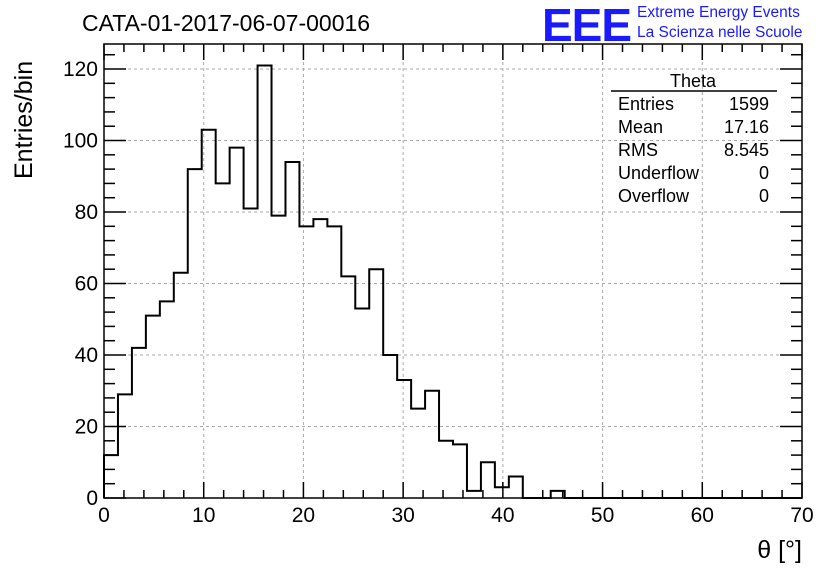  Describe the element at coordinates (86, 284) in the screenshot. I see `y-tick-label: 60` at that location.